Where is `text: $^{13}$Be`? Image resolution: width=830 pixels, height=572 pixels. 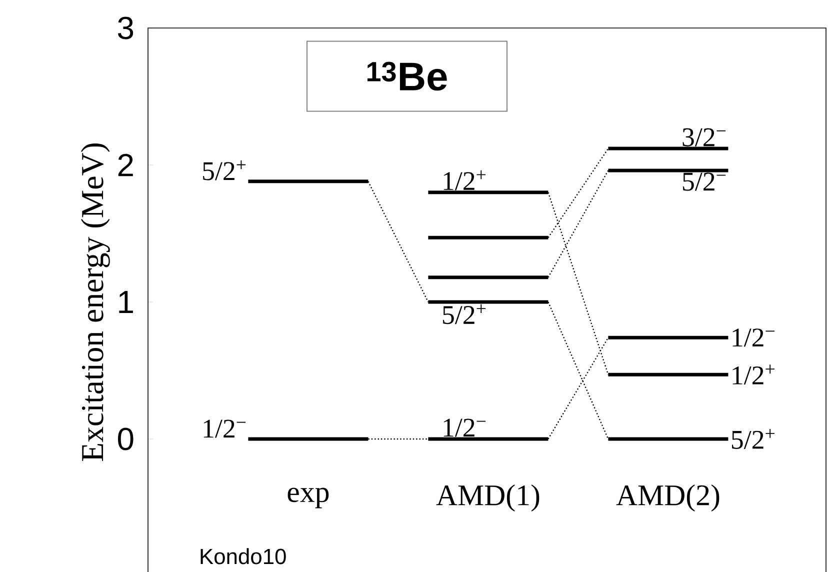 text: $^{13}$Be is located at coordinates (407, 76).